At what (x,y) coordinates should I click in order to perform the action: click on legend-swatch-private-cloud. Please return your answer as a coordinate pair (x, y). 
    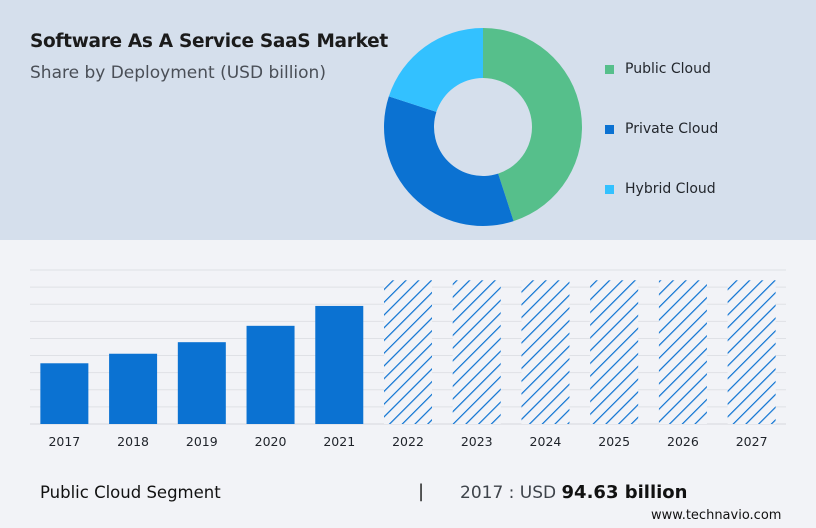
    Looking at the image, I should click on (609, 129).